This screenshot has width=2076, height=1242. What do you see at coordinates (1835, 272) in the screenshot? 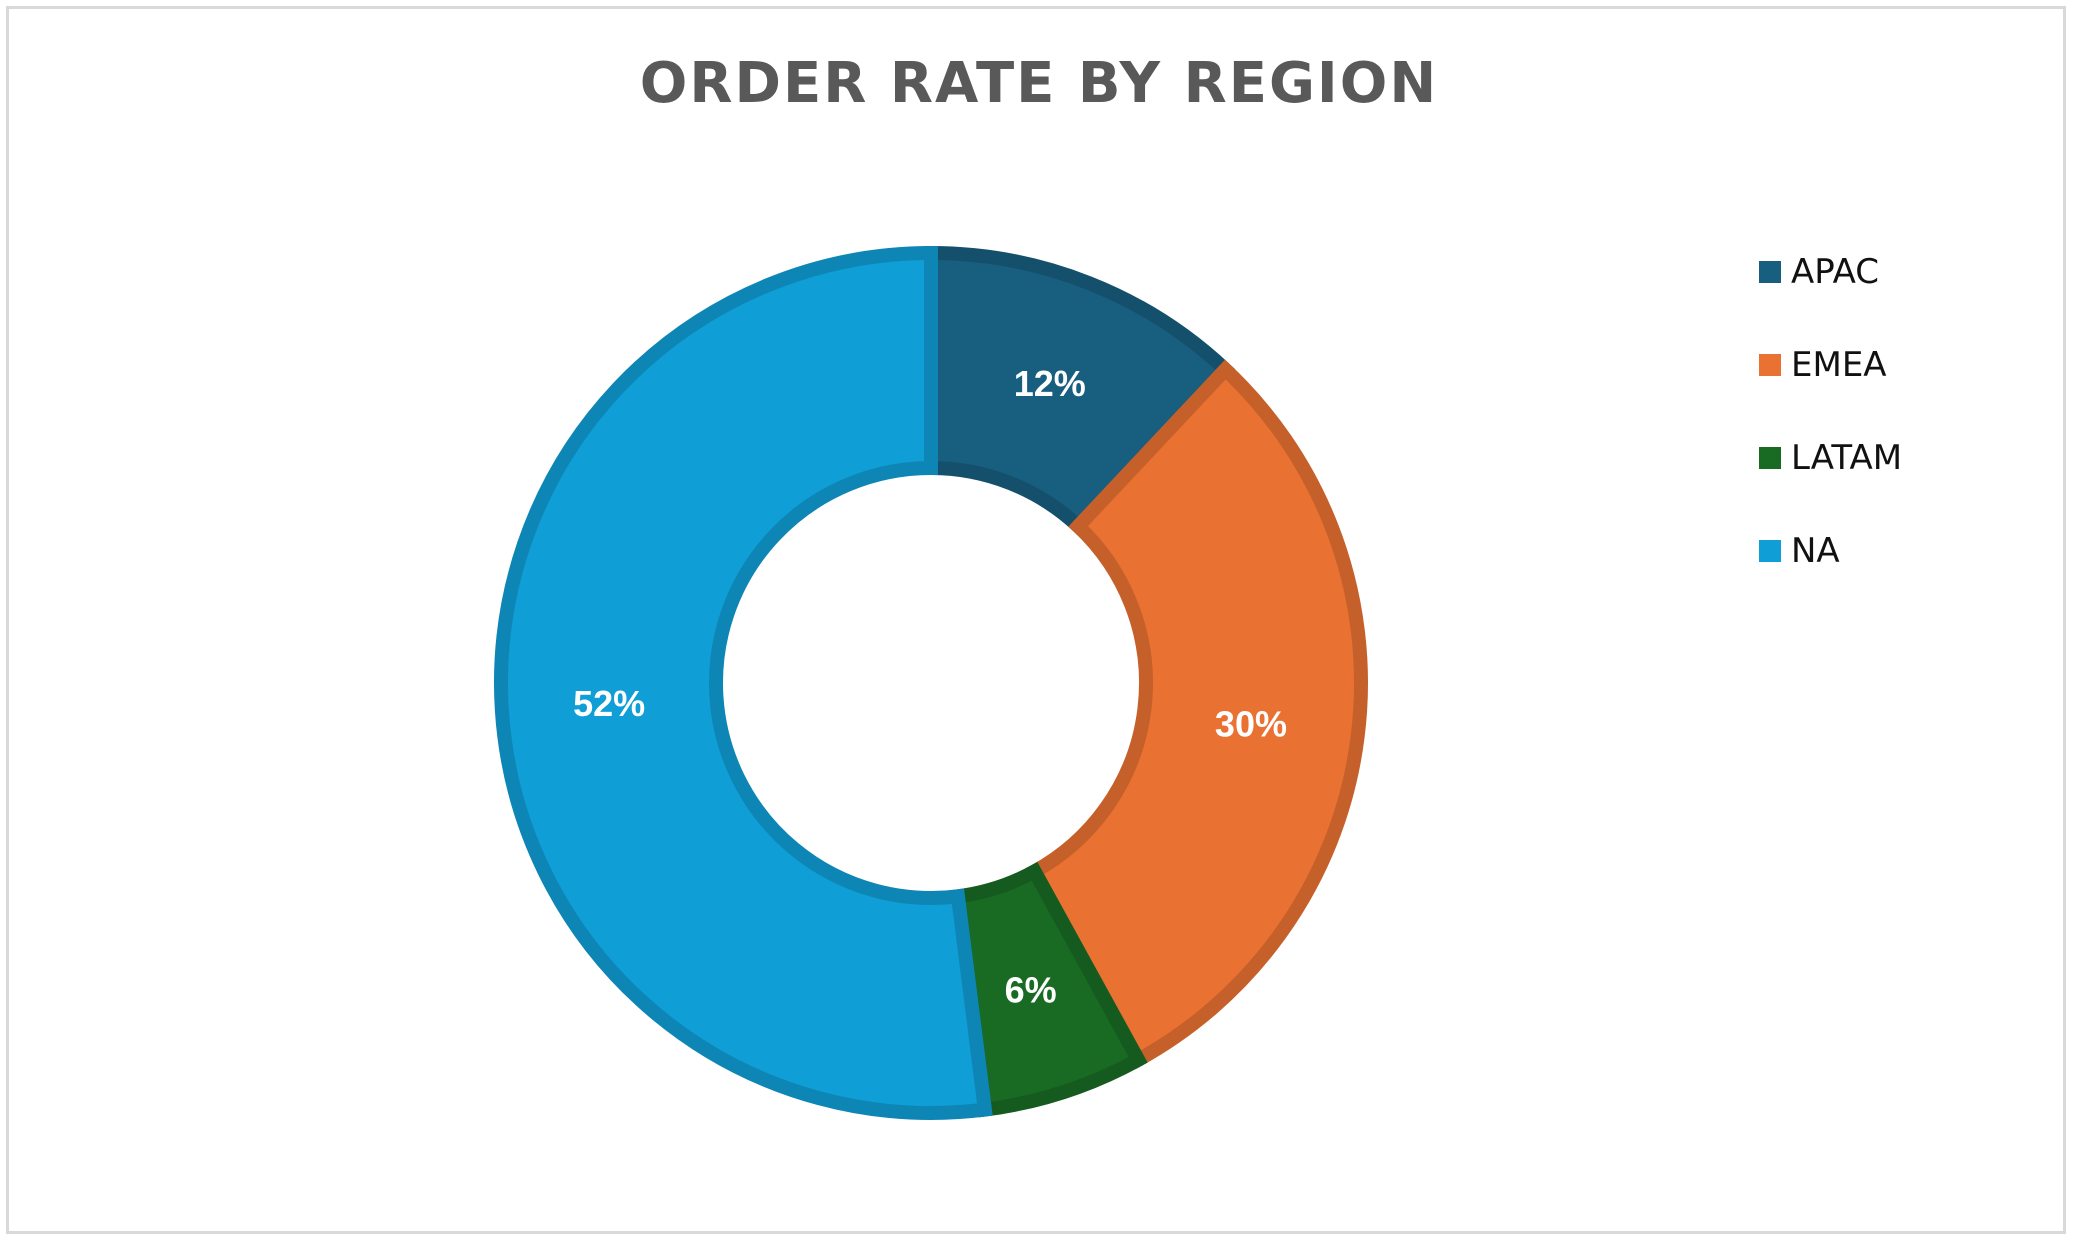
I see `legend-label-apac: APAC` at bounding box center [1835, 272].